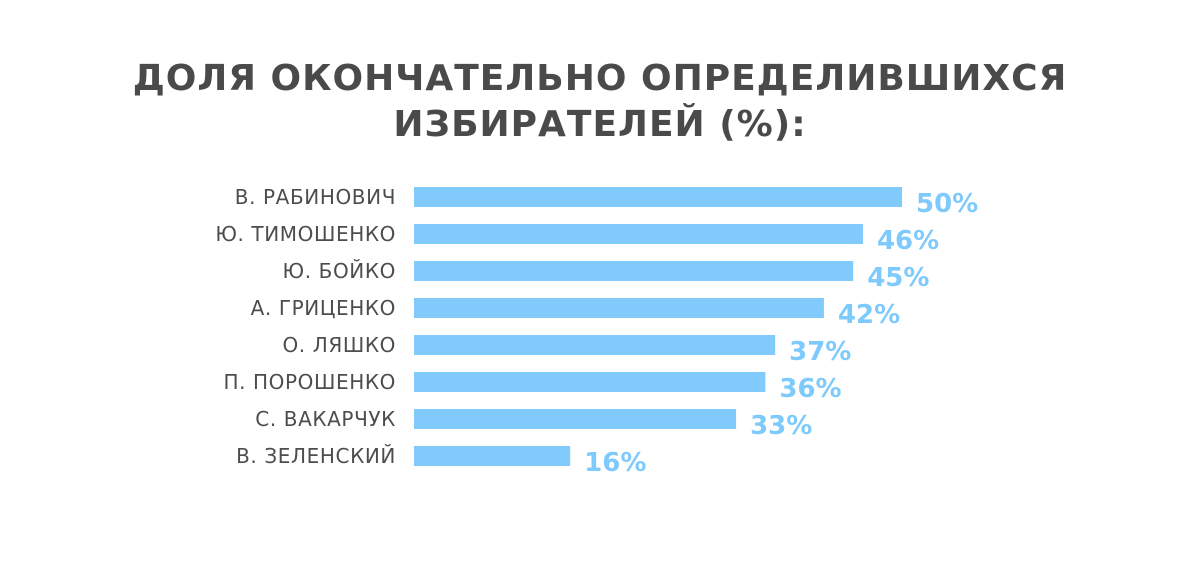 Image resolution: width=1200 pixels, height=566 pixels. Describe the element at coordinates (323, 308) in the screenshot. I see `category-label: А. ГРИЦЕНКО` at that location.